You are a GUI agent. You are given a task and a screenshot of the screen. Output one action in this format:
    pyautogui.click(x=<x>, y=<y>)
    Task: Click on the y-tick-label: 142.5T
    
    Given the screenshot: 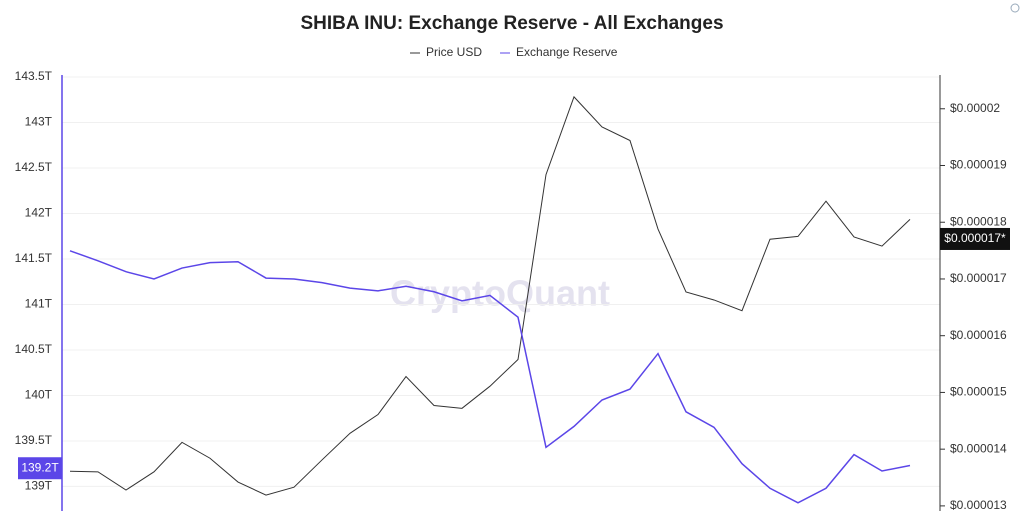 What is the action you would take?
    pyautogui.click(x=34, y=167)
    